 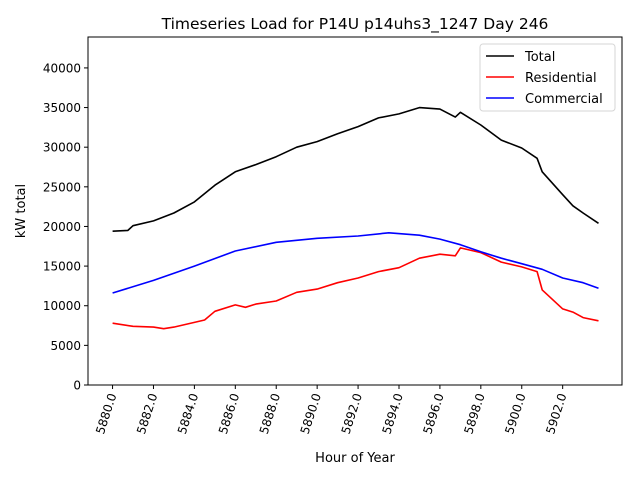 What do you see at coordinates (515, 414) in the screenshot?
I see `x-tick-label: 5900.0` at bounding box center [515, 414].